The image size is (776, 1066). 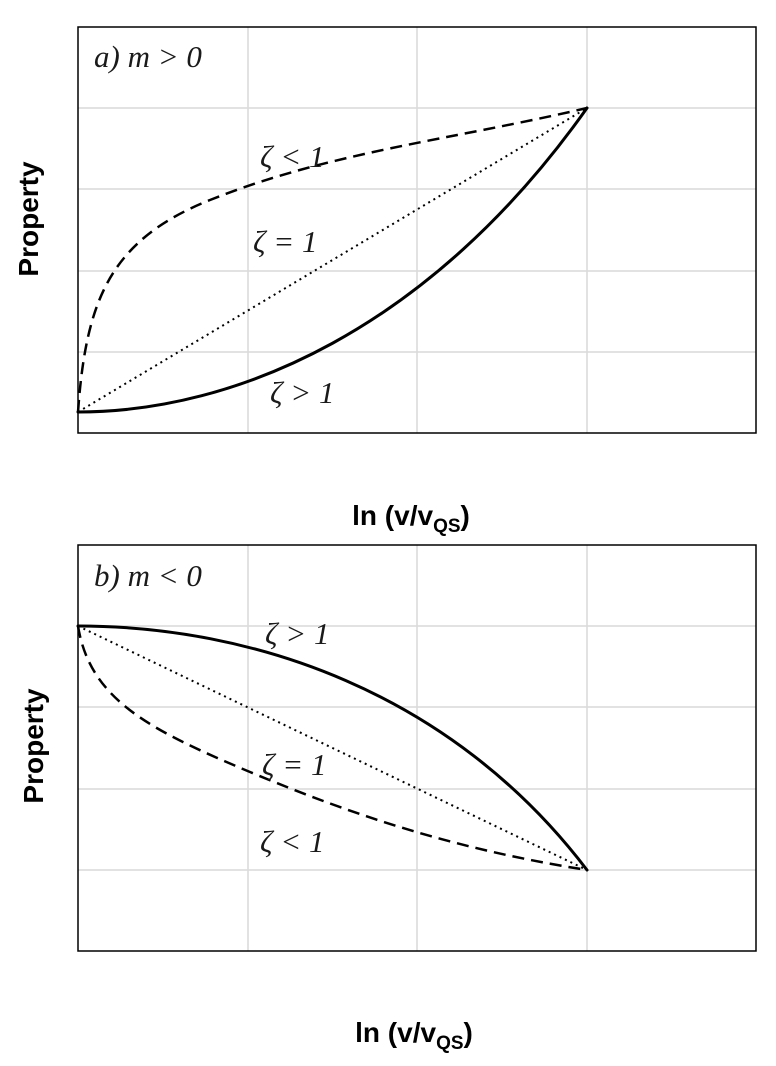 I want to click on panel-a-label: a) m > 0, so click(x=148, y=56).